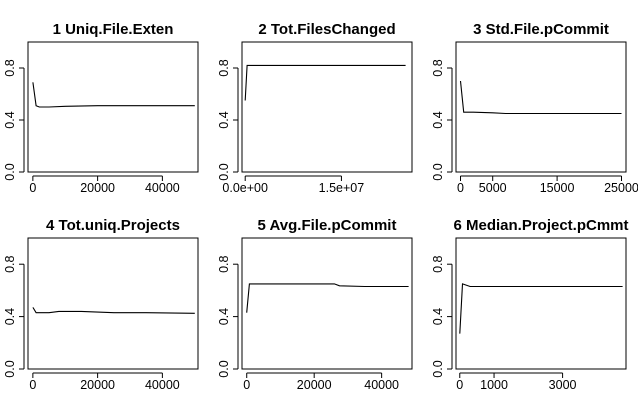 The image size is (638, 400). What do you see at coordinates (113, 29) in the screenshot?
I see `panel-title: 1 Uniq.File.Exten` at bounding box center [113, 29].